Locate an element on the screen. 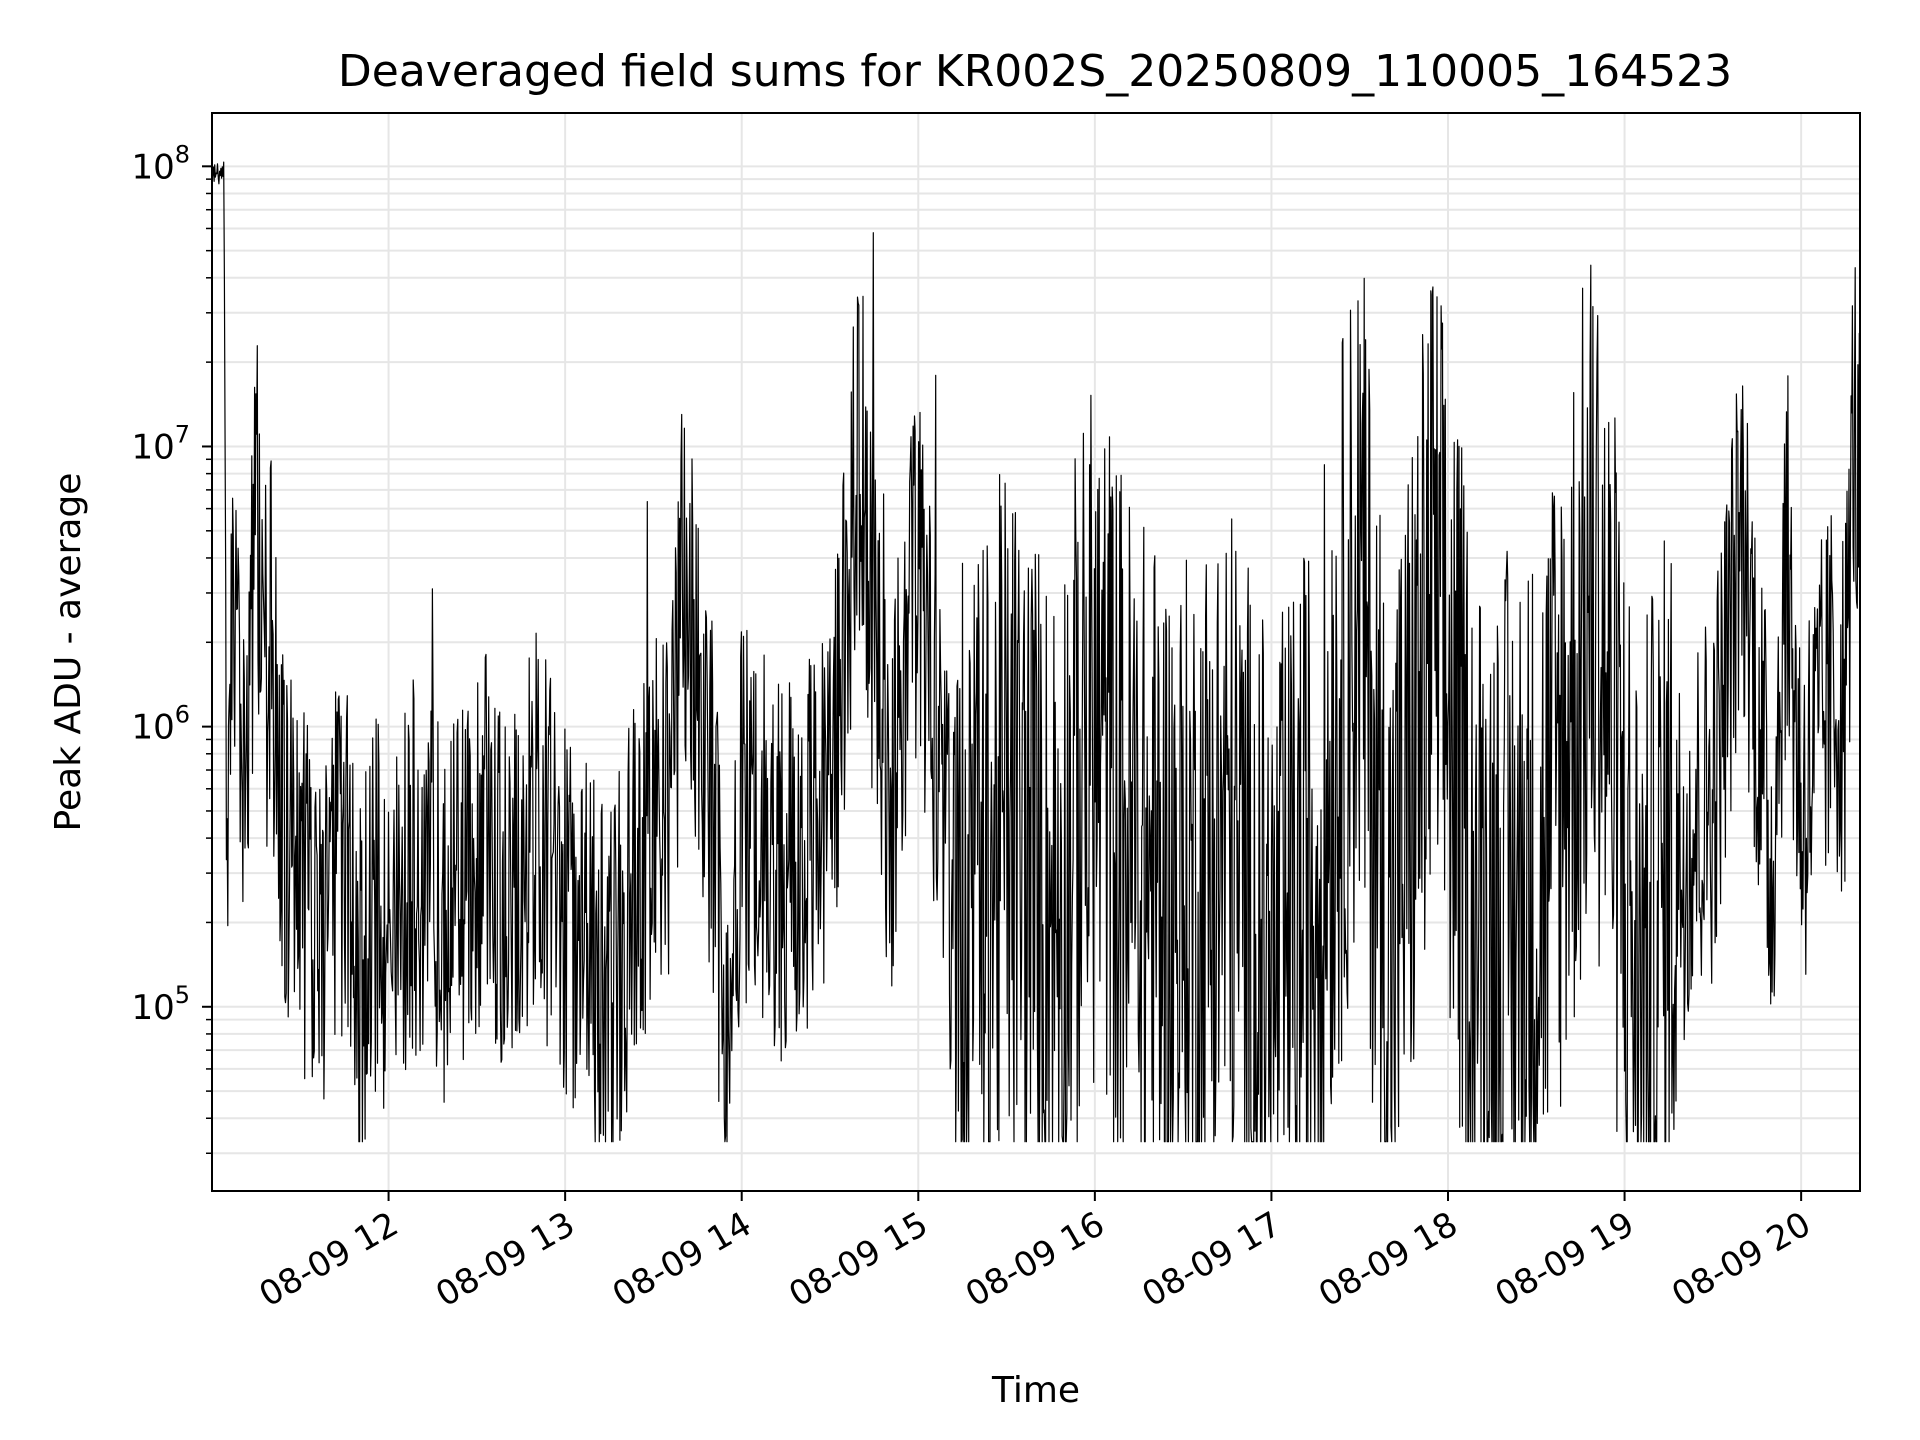 Image resolution: width=1920 pixels, height=1440 pixels. x-axis-label: Time is located at coordinates (1035, 1390).